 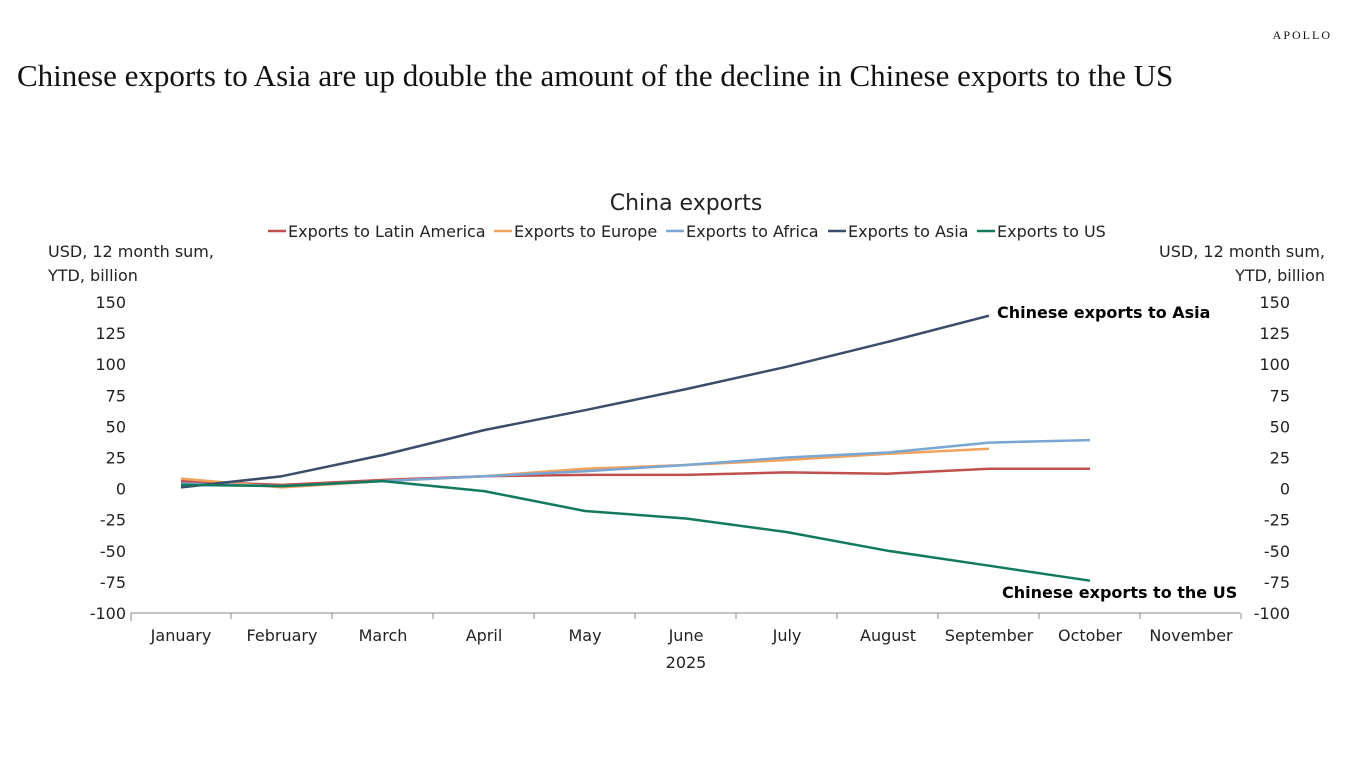 I want to click on right-y-tick-label: 75, so click(x=1280, y=395).